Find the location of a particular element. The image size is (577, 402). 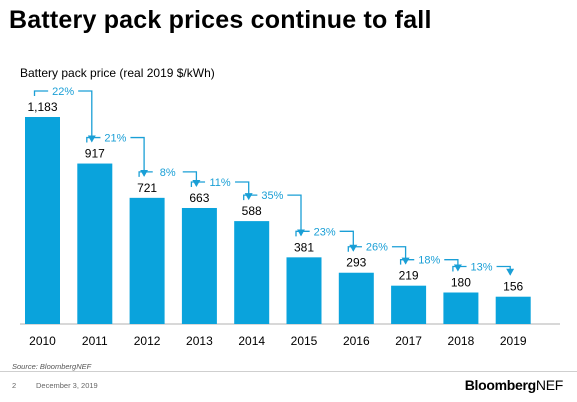

change-arrow-2015-2016-label: 23% is located at coordinates (325, 232).